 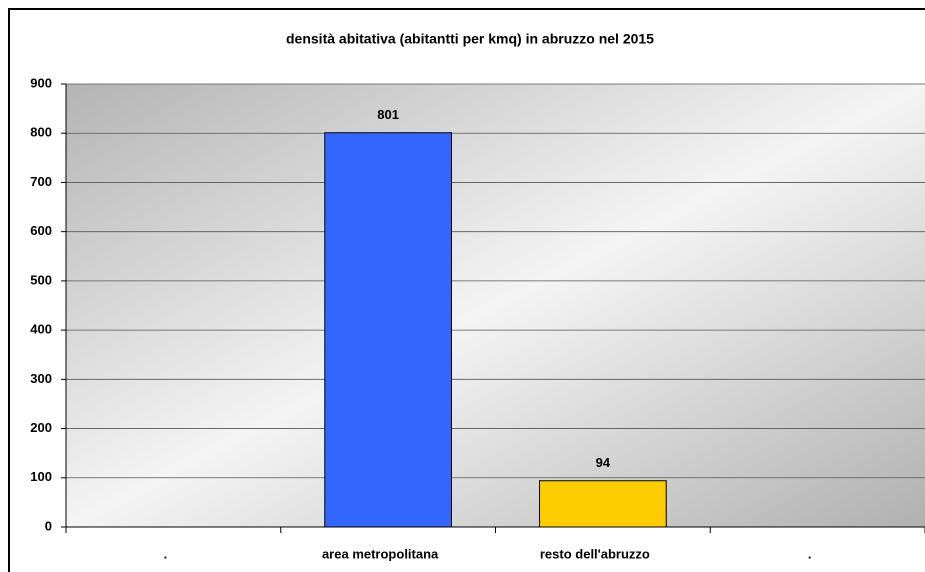 I want to click on y-tick-label: 100, so click(x=41, y=476).